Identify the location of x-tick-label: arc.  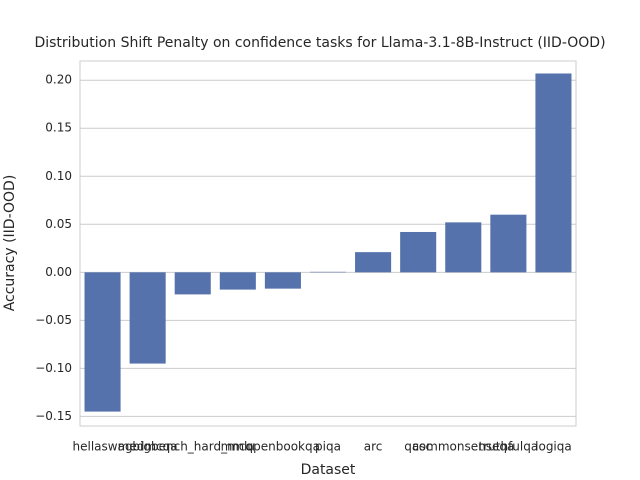
(373, 447).